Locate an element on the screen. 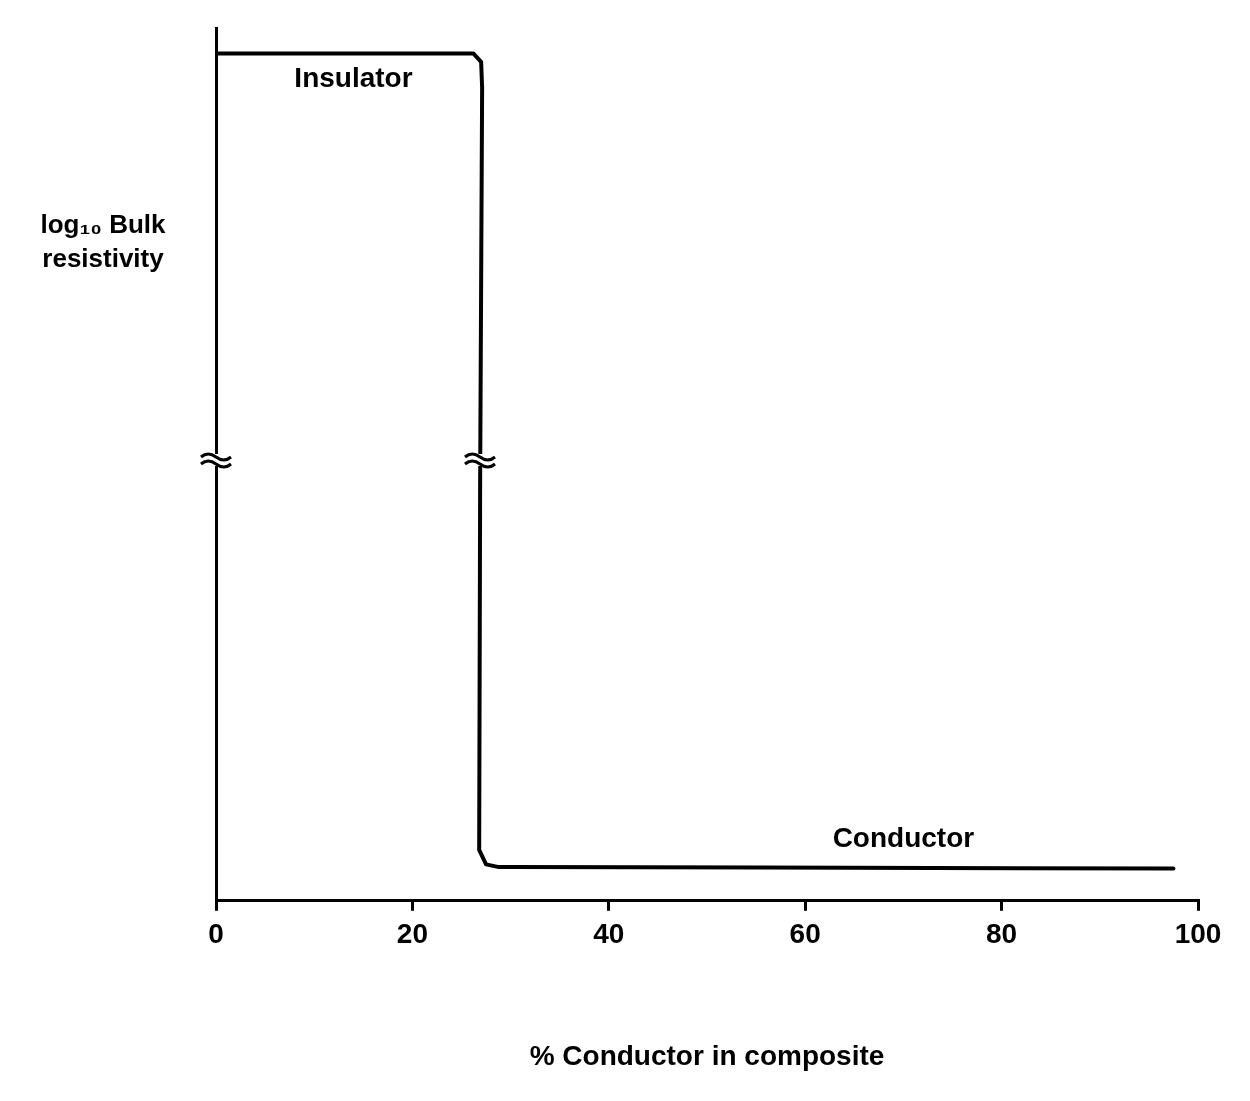 Image resolution: width=1250 pixels, height=1101 pixels. x-tick-label: 60 is located at coordinates (805, 934).